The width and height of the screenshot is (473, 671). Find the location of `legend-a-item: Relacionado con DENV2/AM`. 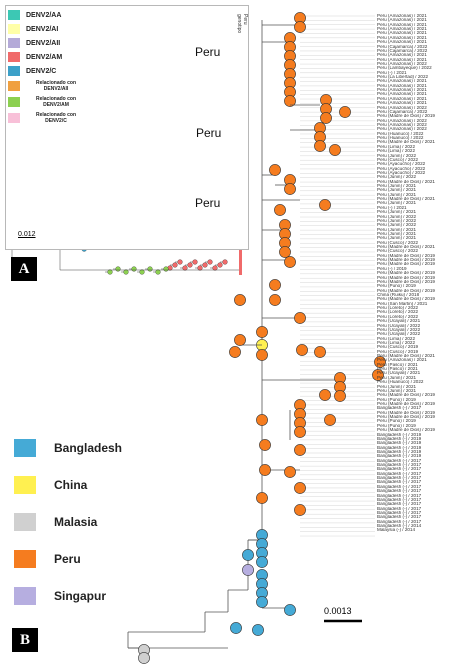

legend-a-item: Relacionado con DENV2/AM is located at coordinates (47, 102).